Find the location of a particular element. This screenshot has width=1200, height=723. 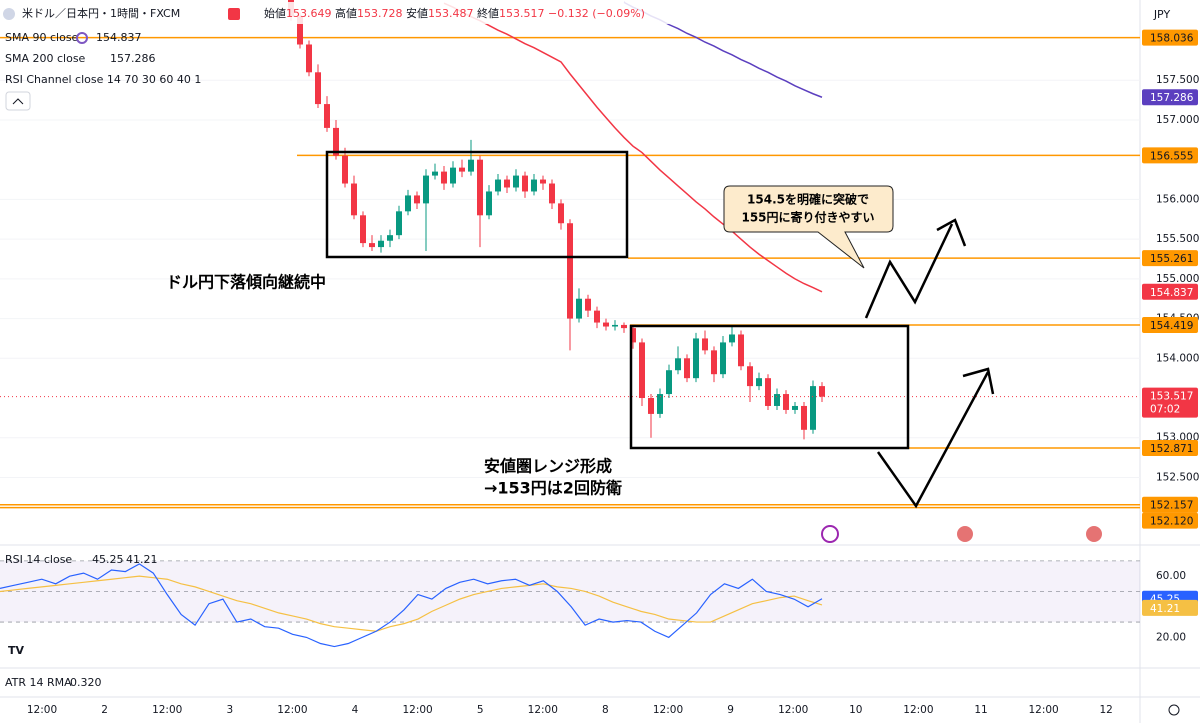

legend-icon is located at coordinates (82, 38).